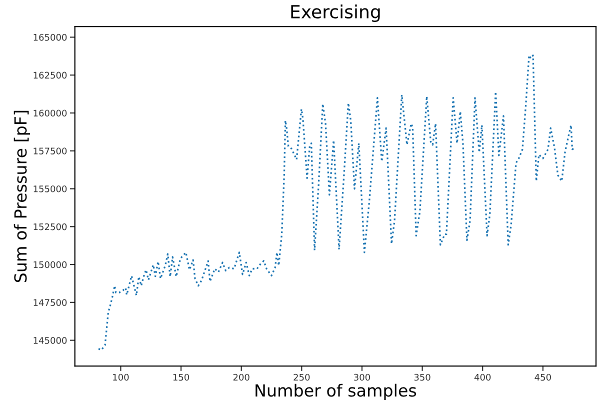 Image resolution: width=599 pixels, height=409 pixels. Describe the element at coordinates (50, 226) in the screenshot. I see `y-tick-label: 152500` at that location.